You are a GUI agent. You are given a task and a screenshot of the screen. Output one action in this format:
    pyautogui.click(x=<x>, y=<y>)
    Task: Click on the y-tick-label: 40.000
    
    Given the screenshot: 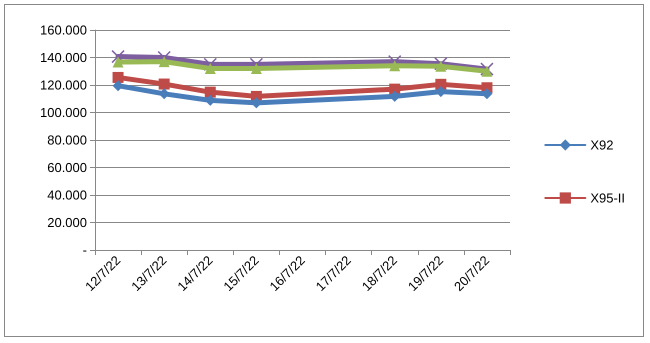 What is the action you would take?
    pyautogui.click(x=67, y=195)
    